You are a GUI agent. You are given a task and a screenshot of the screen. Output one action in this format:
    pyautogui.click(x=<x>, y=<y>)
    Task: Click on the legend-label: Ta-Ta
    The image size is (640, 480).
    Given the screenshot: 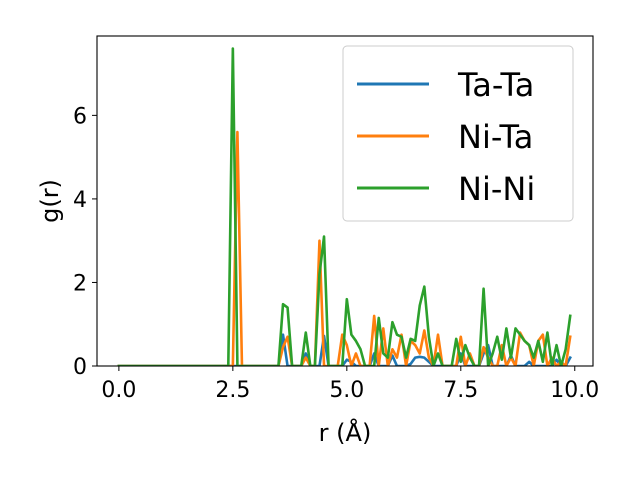 What is the action you would take?
    pyautogui.click(x=495, y=85)
    